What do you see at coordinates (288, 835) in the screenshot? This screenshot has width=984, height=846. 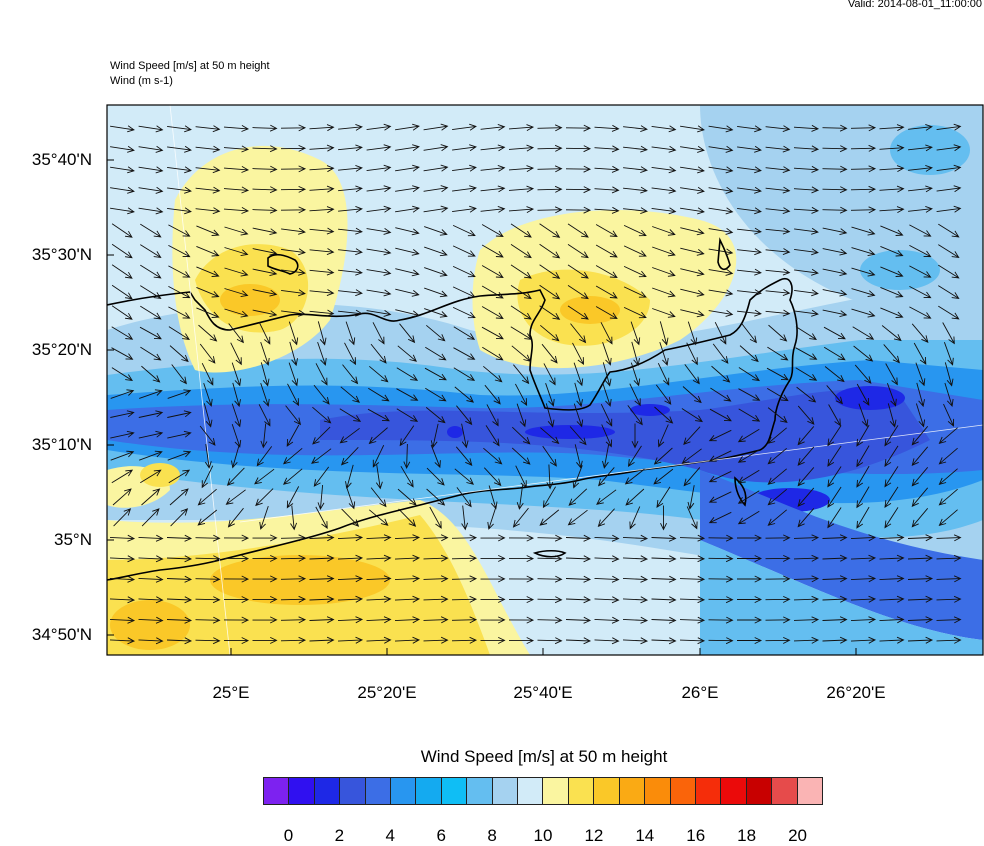 I see `colorbar-tick-label: 0` at bounding box center [288, 835].